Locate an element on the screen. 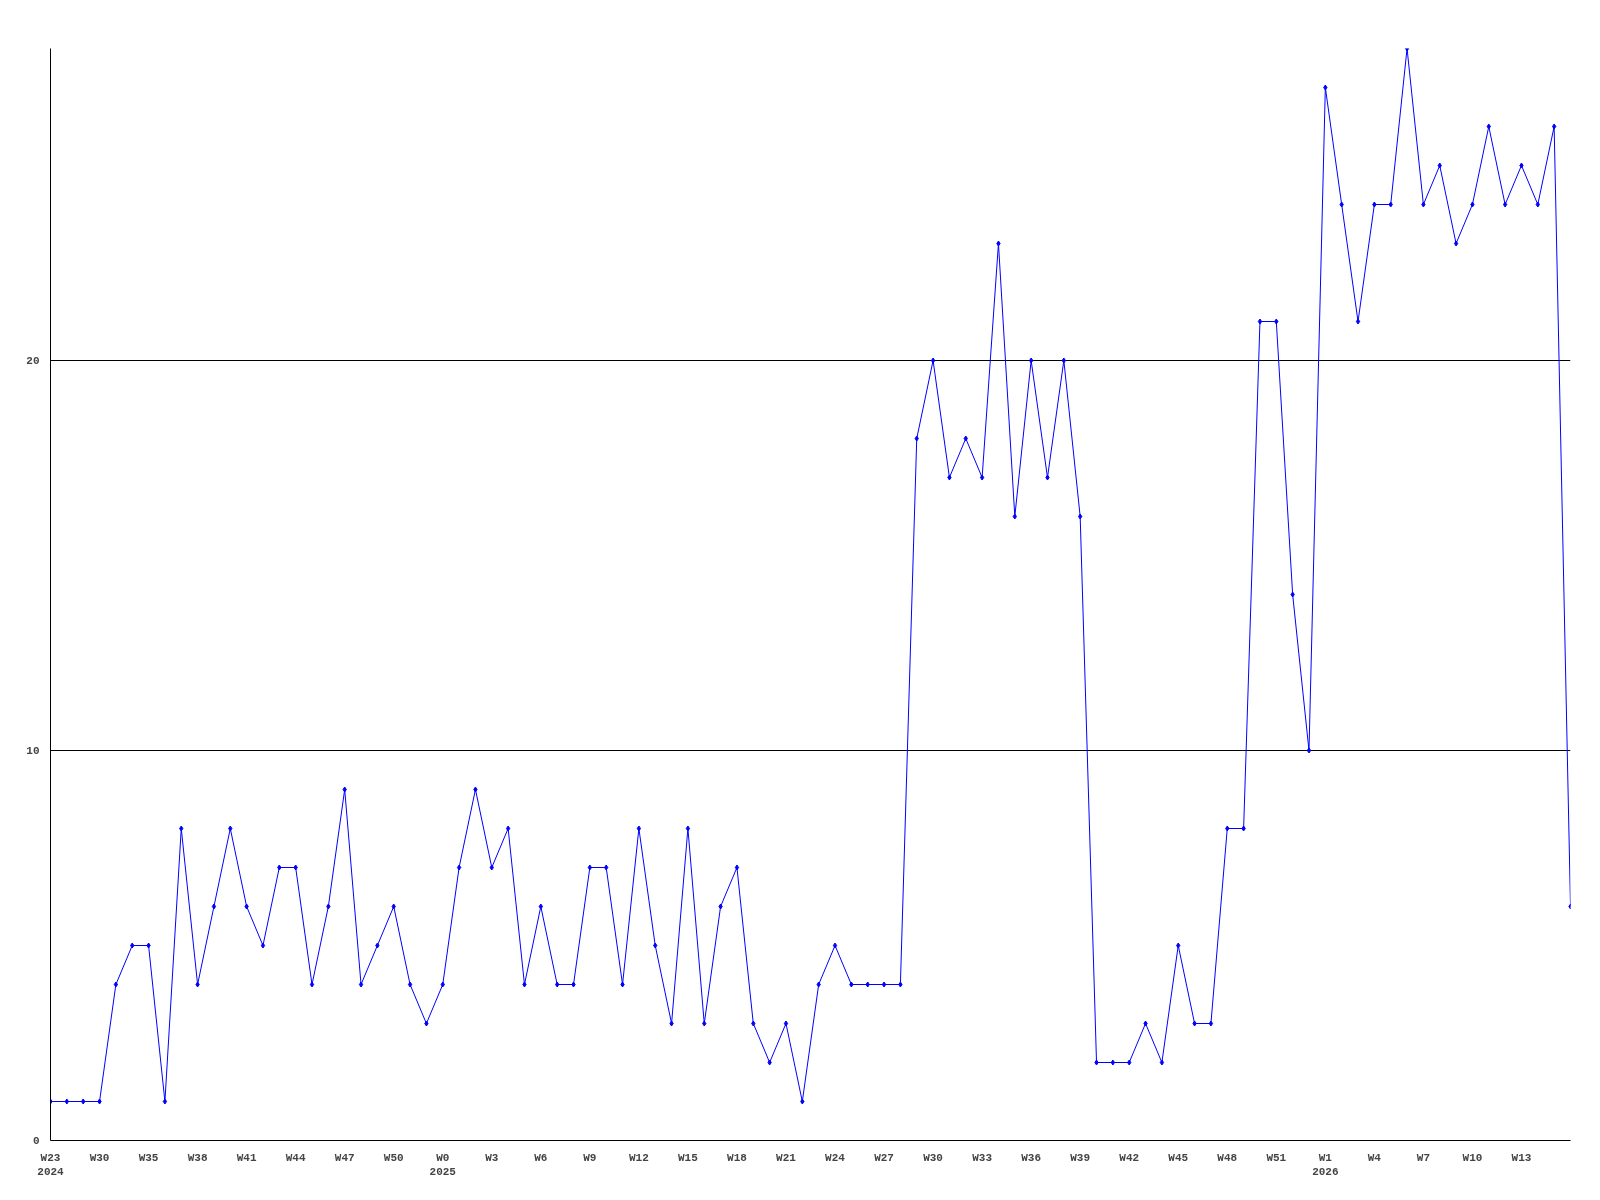 This screenshot has width=1600, height=1200. x-tick-label: W42 is located at coordinates (1129, 1157).